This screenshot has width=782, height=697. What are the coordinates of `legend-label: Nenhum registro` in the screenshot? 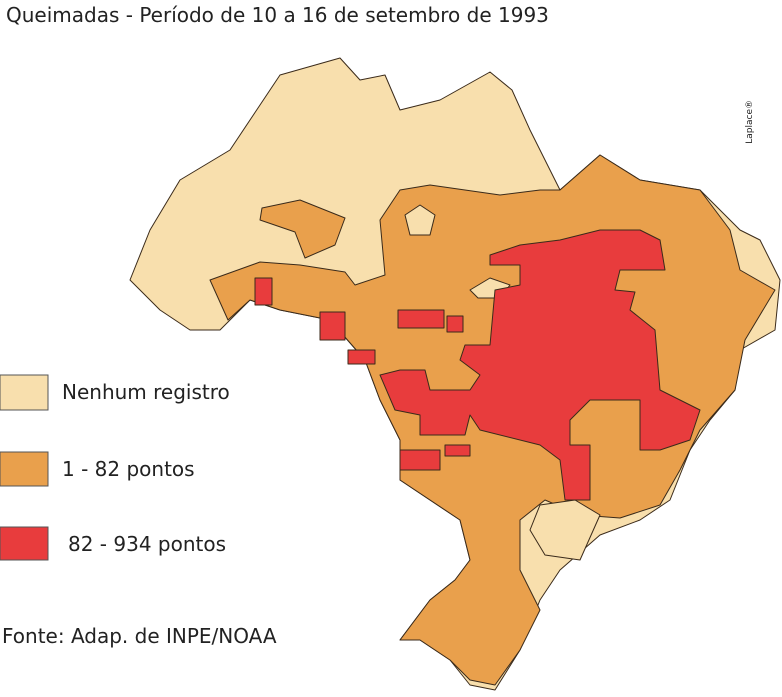 It's located at (146, 392).